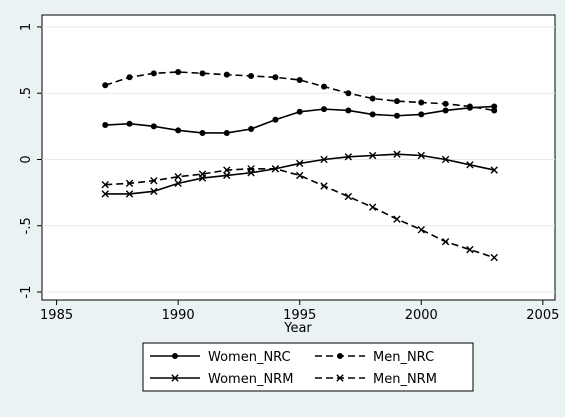  What do you see at coordinates (26, 27) in the screenshot?
I see `y-tick-label: 1` at bounding box center [26, 27].